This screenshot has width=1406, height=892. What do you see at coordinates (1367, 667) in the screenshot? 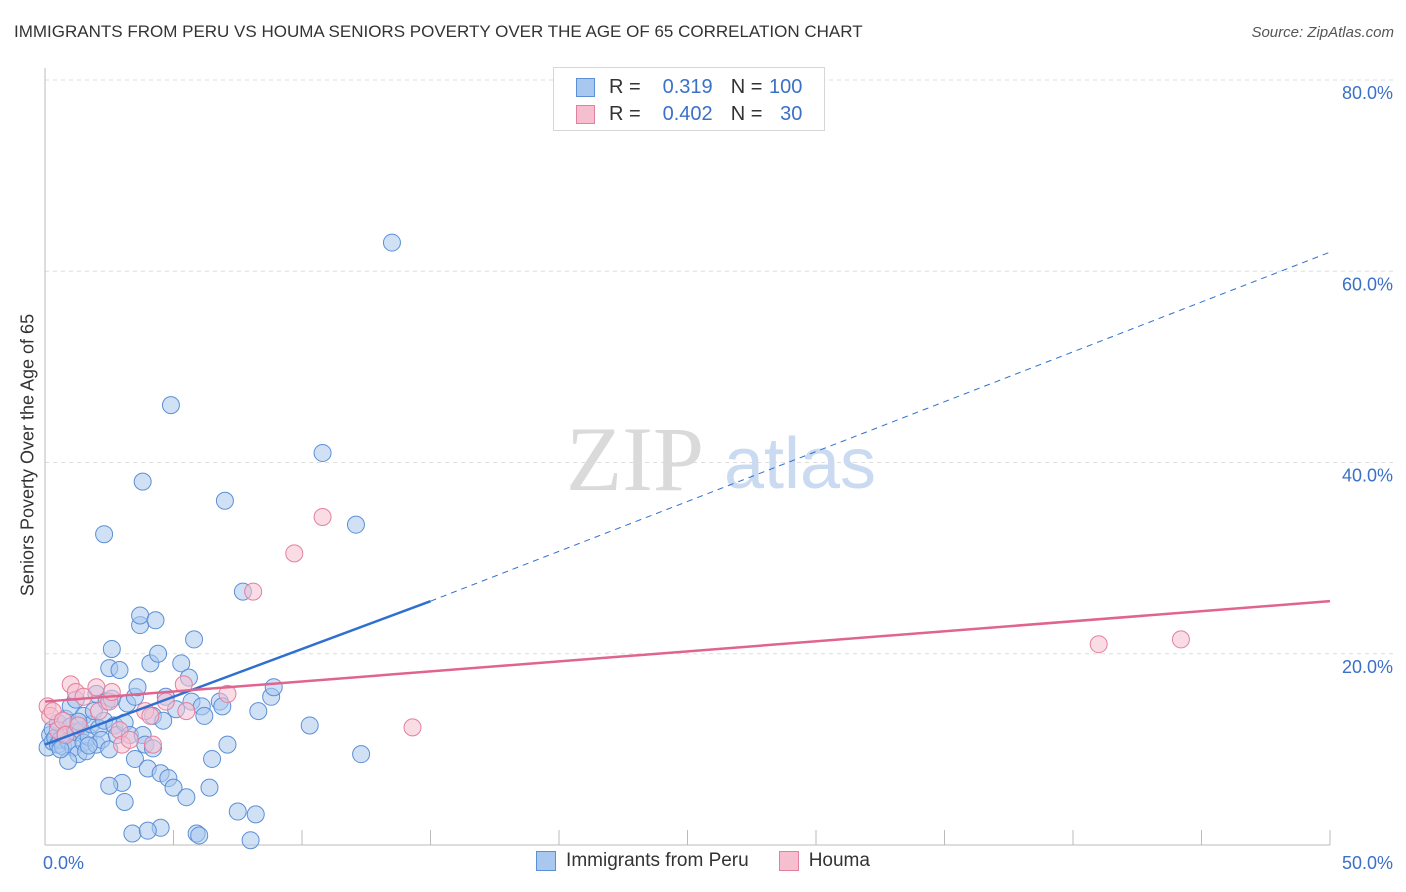
I see `y-tick-label: 20.0%` at bounding box center [1367, 667].